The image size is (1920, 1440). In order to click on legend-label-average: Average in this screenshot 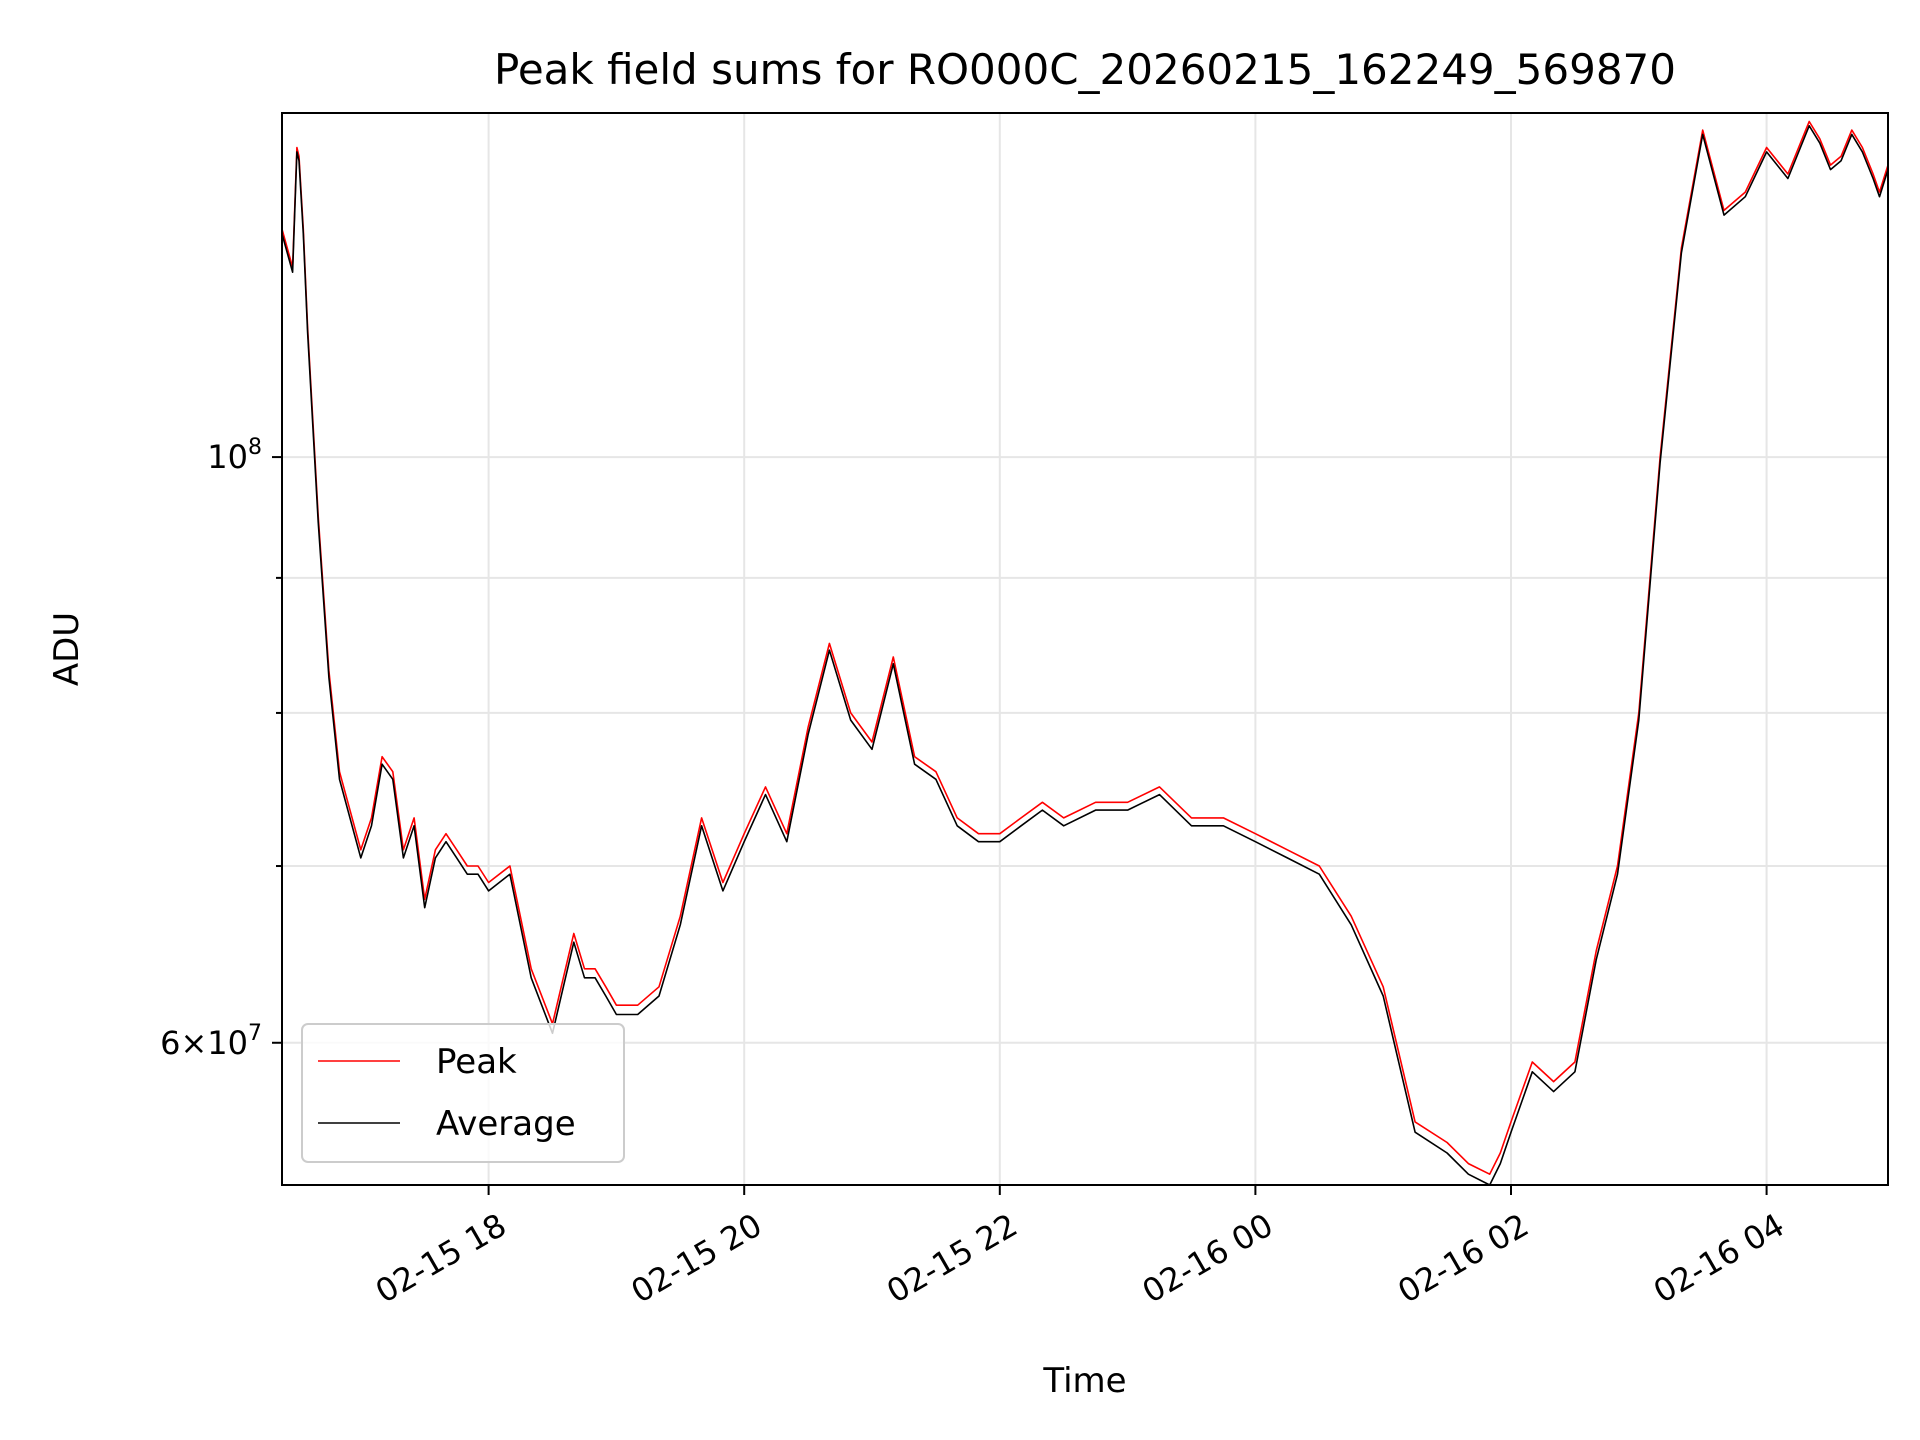, I will do `click(506, 1124)`.